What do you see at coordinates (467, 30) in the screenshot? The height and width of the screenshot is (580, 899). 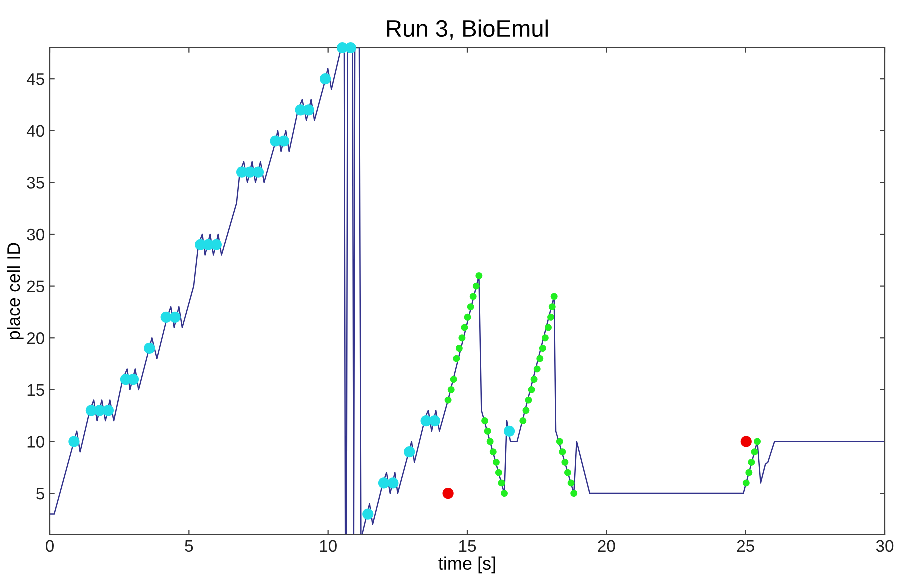 I see `chart-title: Run 3, BioEmul` at bounding box center [467, 30].